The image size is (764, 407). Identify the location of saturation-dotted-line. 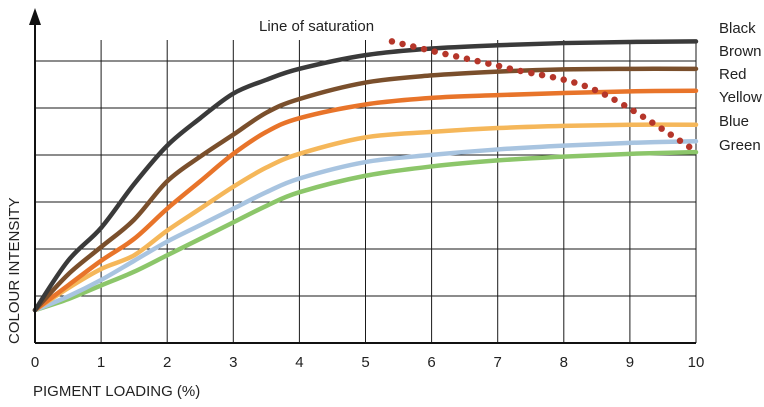
(544, 96).